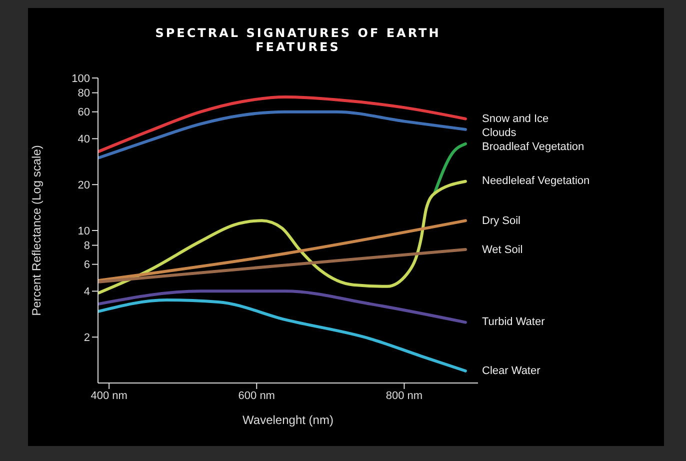 The image size is (686, 461). What do you see at coordinates (109, 396) in the screenshot?
I see `x-tick-label: 400 nm` at bounding box center [109, 396].